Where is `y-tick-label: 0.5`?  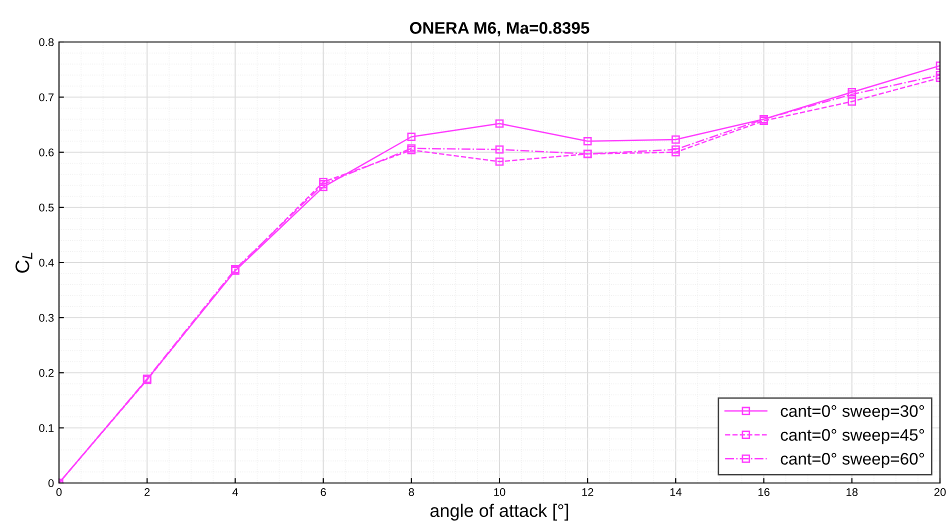
y-tick-label: 0.5 is located at coordinates (46, 208).